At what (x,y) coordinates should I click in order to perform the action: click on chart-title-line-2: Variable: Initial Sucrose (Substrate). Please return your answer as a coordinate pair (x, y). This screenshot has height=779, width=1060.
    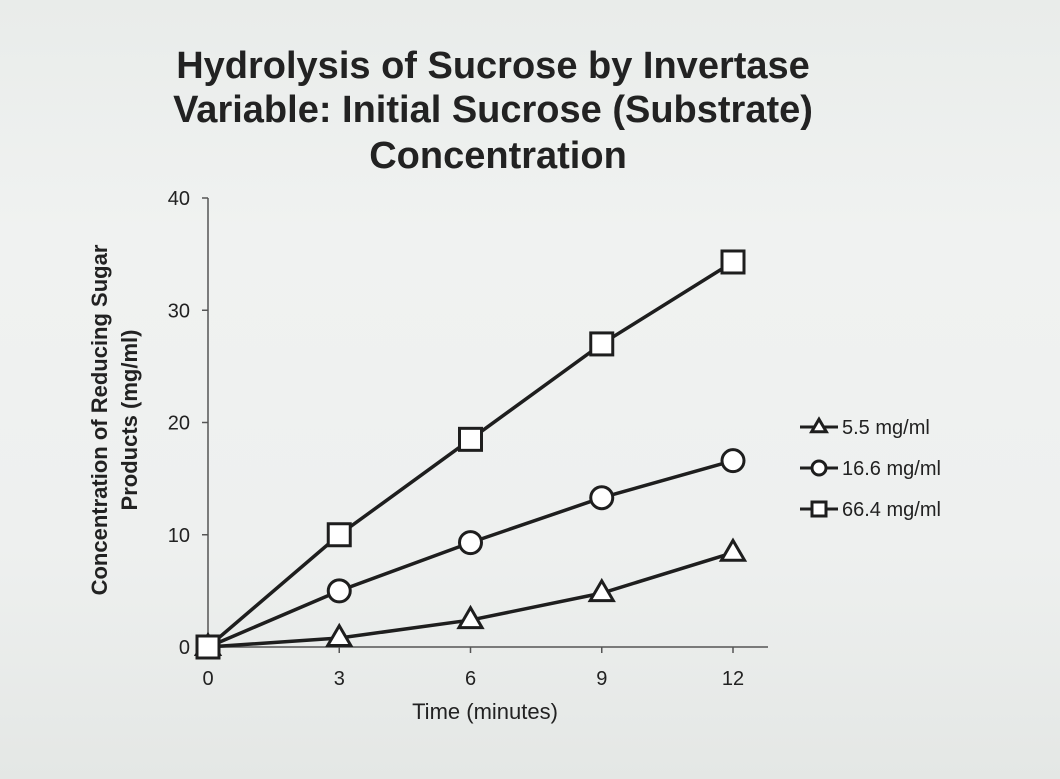
    Looking at the image, I should click on (493, 110).